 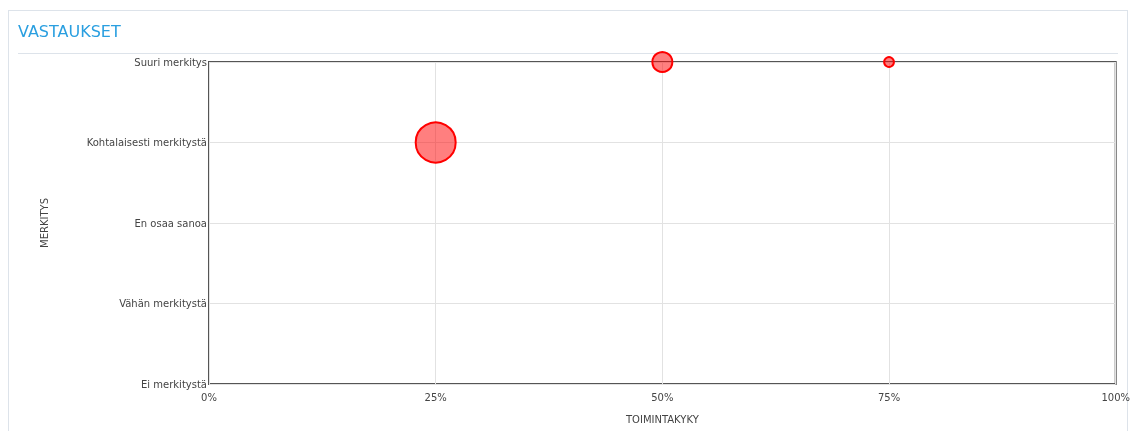 What do you see at coordinates (662, 397) in the screenshot?
I see `x-tick-label: 50%` at bounding box center [662, 397].